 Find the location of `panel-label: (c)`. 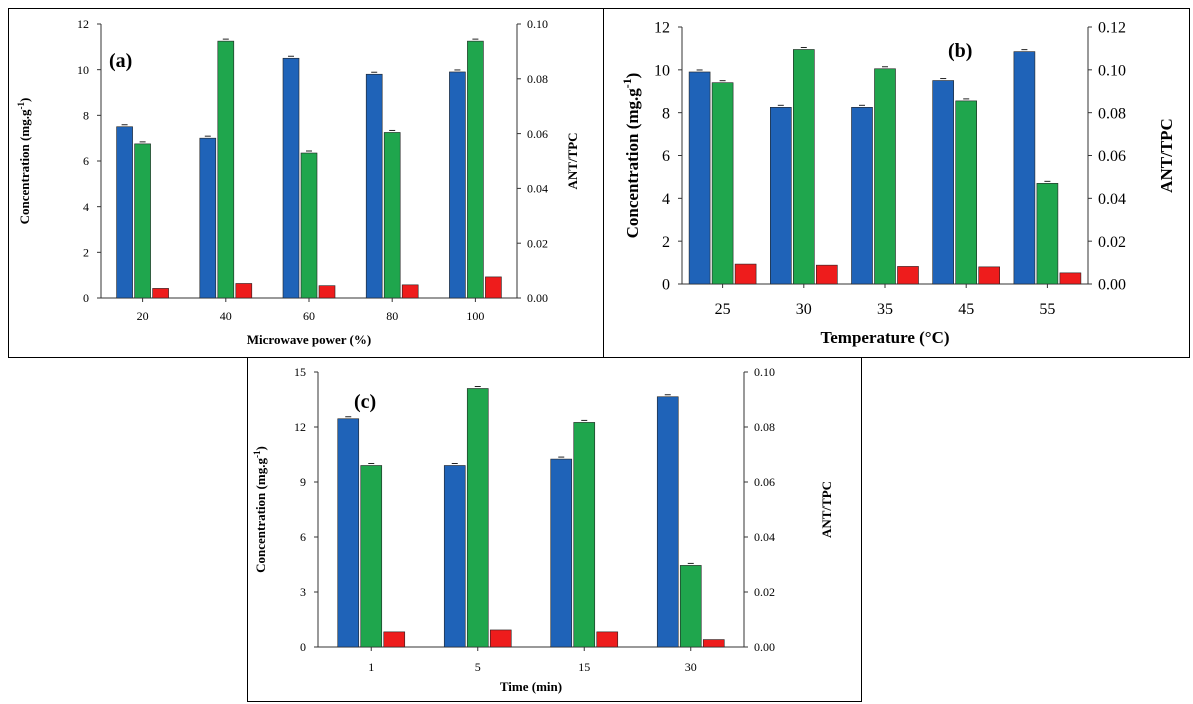

panel-label: (c) is located at coordinates (365, 402).